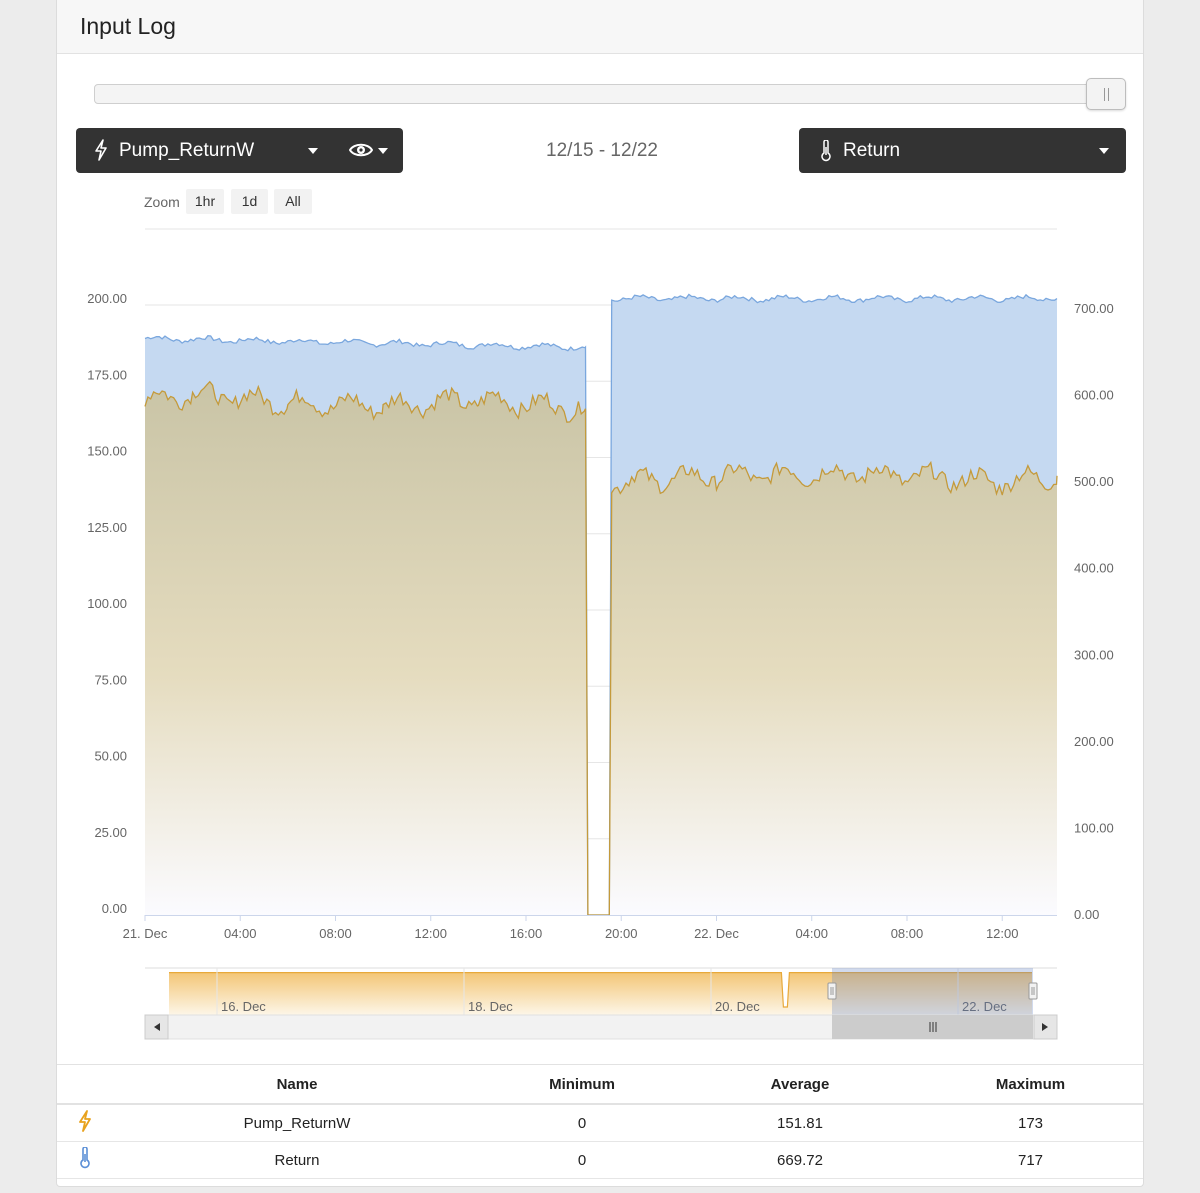  I want to click on y-right-tick-label: 700.00, so click(1094, 308).